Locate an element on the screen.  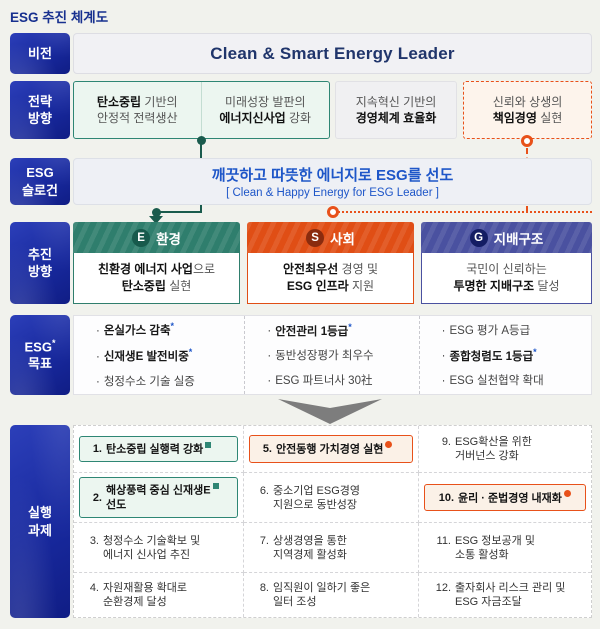
sidebar-label-goals: ESG* 목표 is located at coordinates (40, 355).